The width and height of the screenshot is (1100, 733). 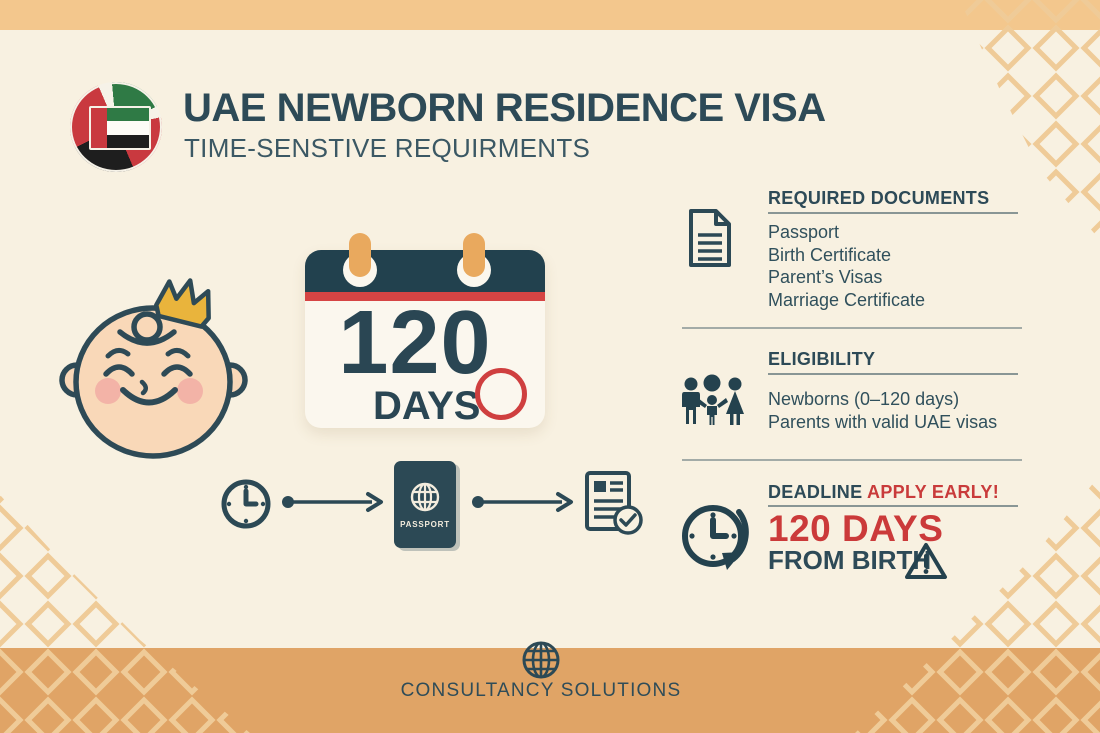 What do you see at coordinates (879, 198) in the screenshot?
I see `required-documents-heading: REQUIRED DOCUMENTS` at bounding box center [879, 198].